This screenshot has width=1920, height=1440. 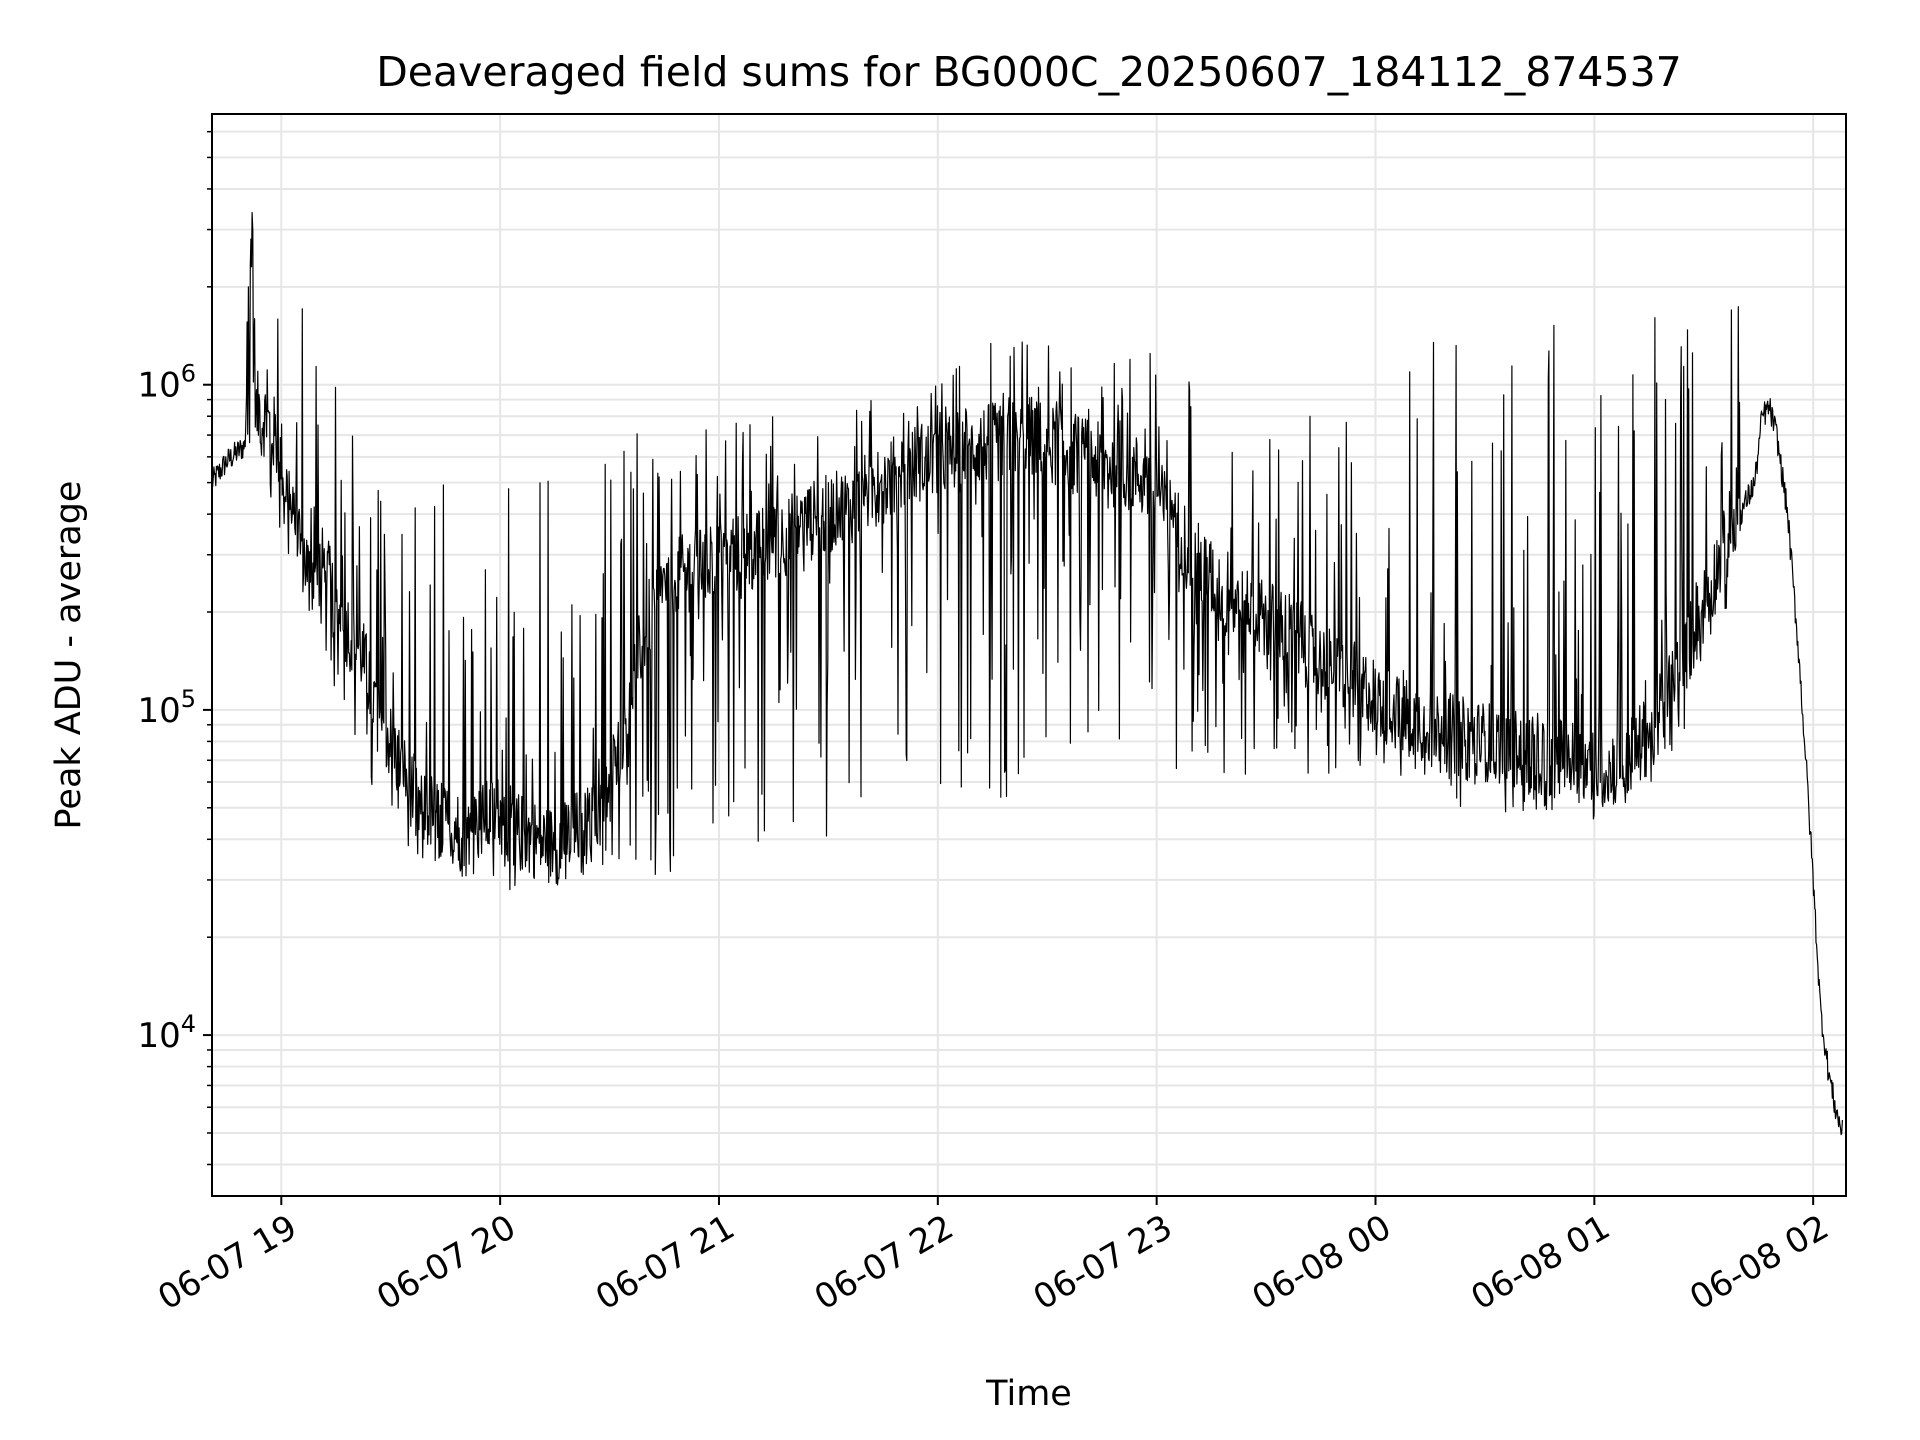 What do you see at coordinates (1028, 1394) in the screenshot?
I see `x-axis-label: Time` at bounding box center [1028, 1394].